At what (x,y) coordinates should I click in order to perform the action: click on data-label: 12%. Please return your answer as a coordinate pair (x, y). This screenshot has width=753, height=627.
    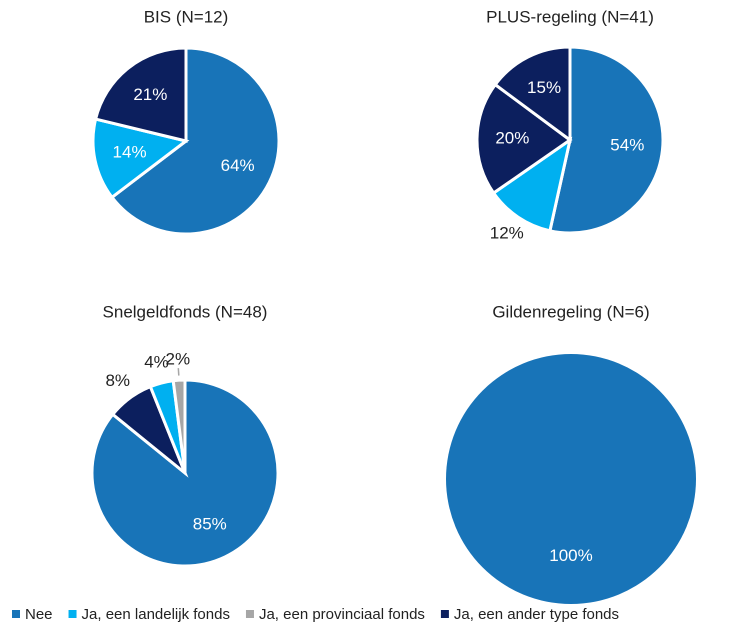
    Looking at the image, I should click on (507, 233).